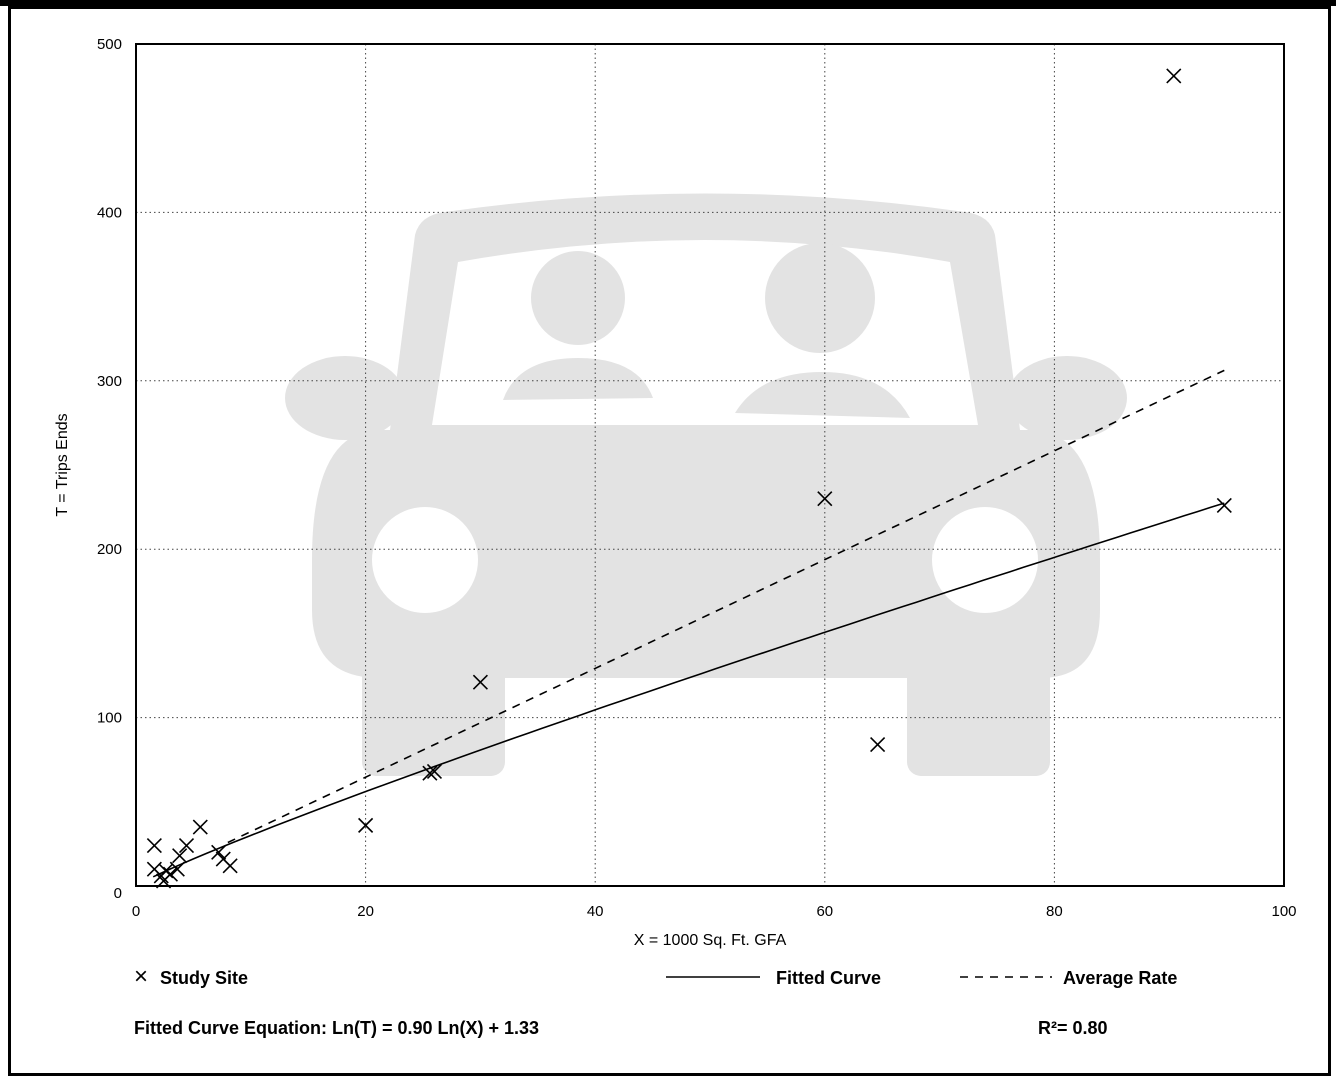  Describe the element at coordinates (136, 911) in the screenshot. I see `x-tick-label: 0` at that location.